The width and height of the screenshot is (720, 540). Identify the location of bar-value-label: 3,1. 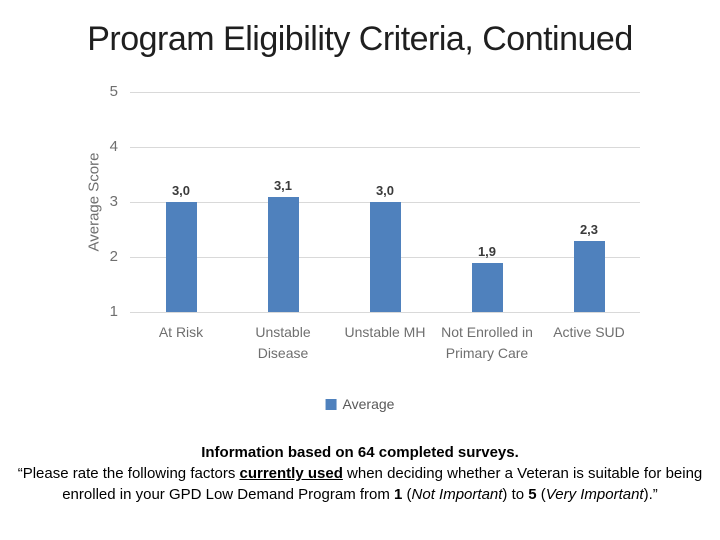
(283, 185).